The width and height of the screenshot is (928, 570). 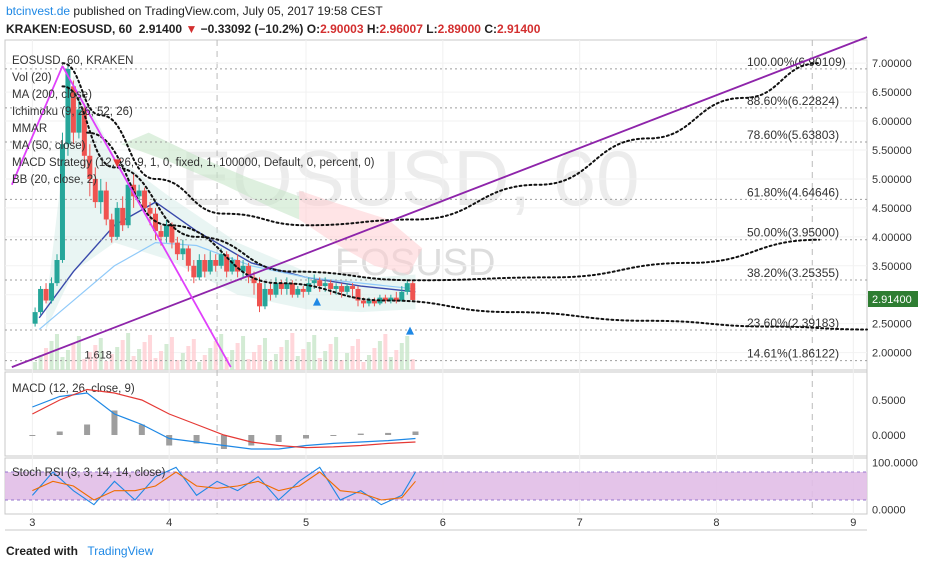 I want to click on price-badge, so click(x=893, y=299).